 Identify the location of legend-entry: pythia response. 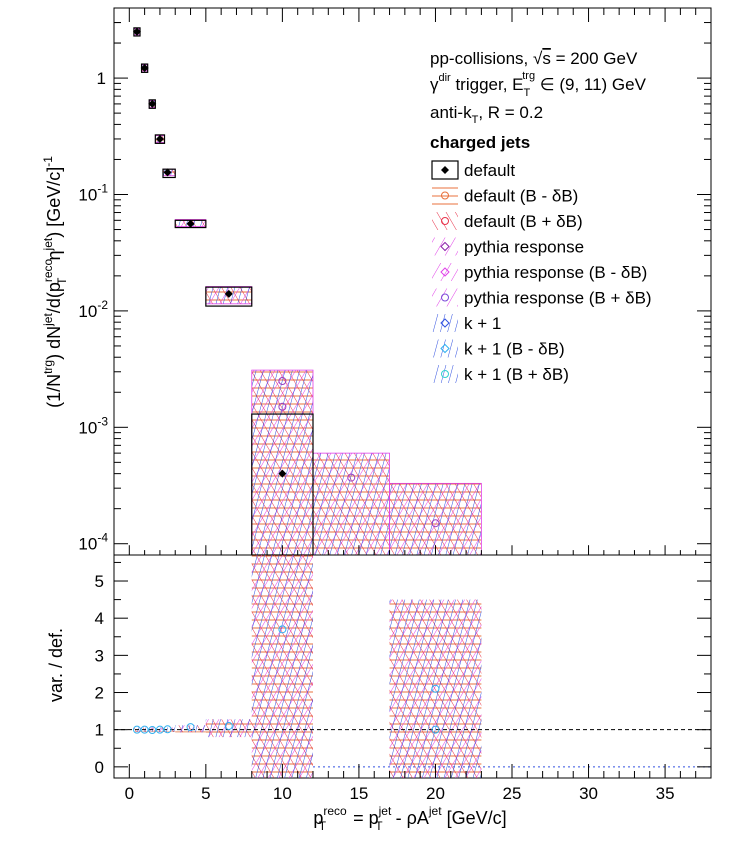
(508, 247).